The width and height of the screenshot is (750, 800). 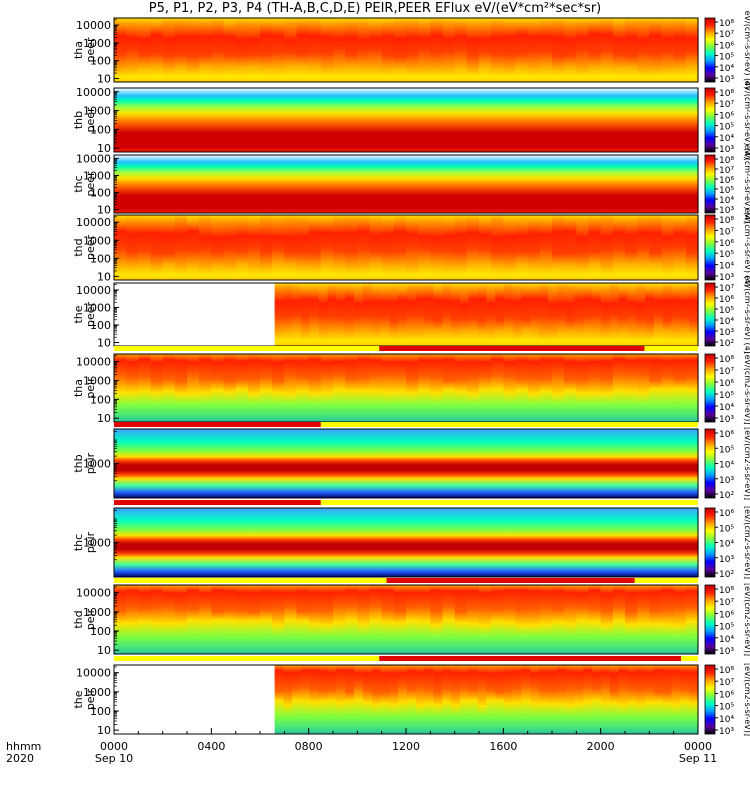 What do you see at coordinates (726, 232) in the screenshot?
I see `colorbar-tick-label: 10⁷` at bounding box center [726, 232].